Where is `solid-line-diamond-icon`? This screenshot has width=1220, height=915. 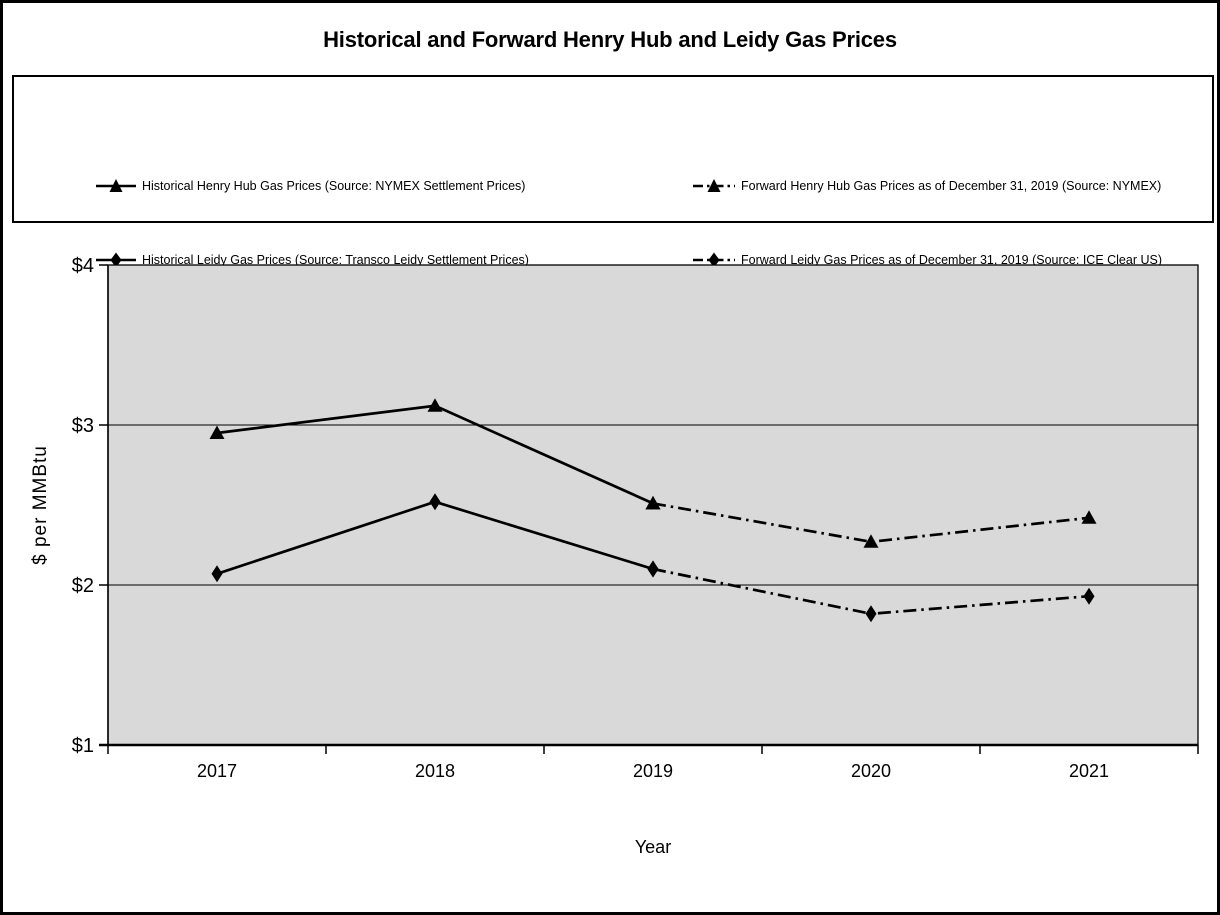 solid-line-diamond-icon is located at coordinates (116, 260).